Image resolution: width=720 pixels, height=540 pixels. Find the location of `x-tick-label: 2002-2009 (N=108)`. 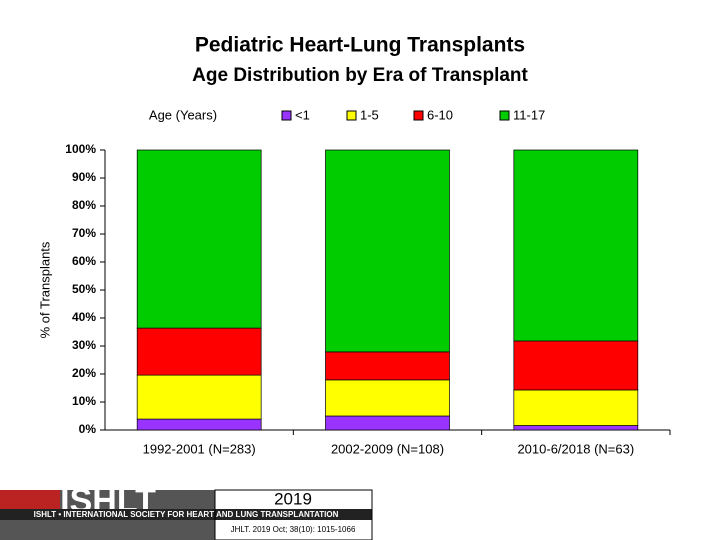

x-tick-label: 2002-2009 (N=108) is located at coordinates (387, 448).